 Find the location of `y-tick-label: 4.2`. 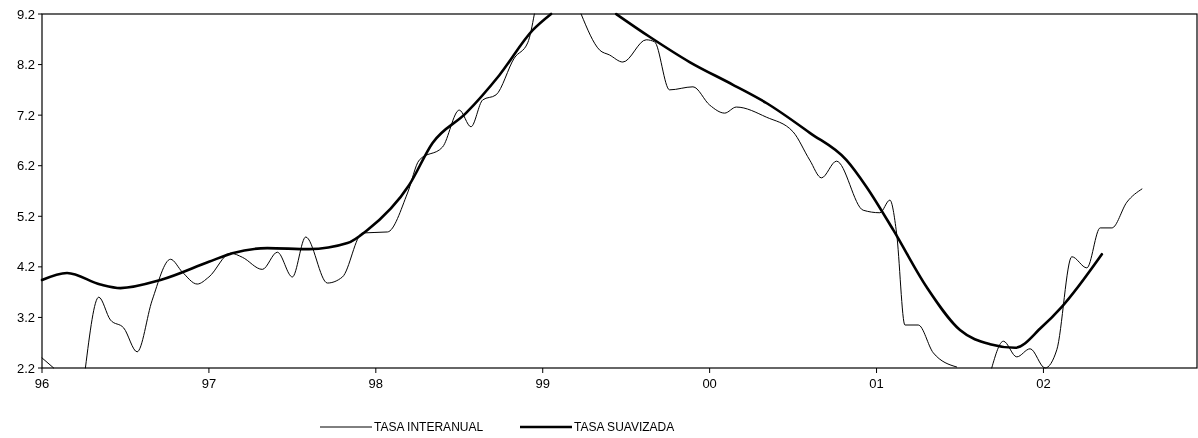

y-tick-label: 4.2 is located at coordinates (25, 267).